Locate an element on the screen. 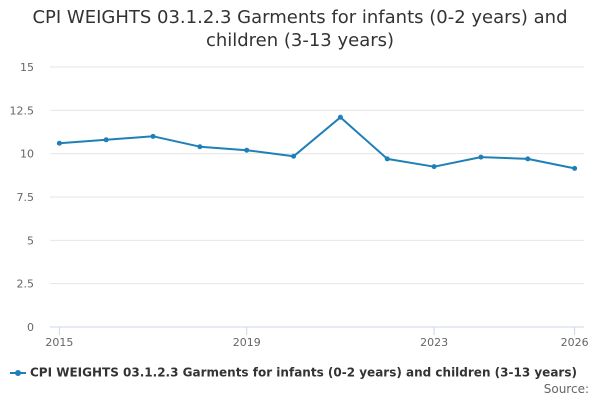  x-tick-label: 2019 is located at coordinates (247, 342).